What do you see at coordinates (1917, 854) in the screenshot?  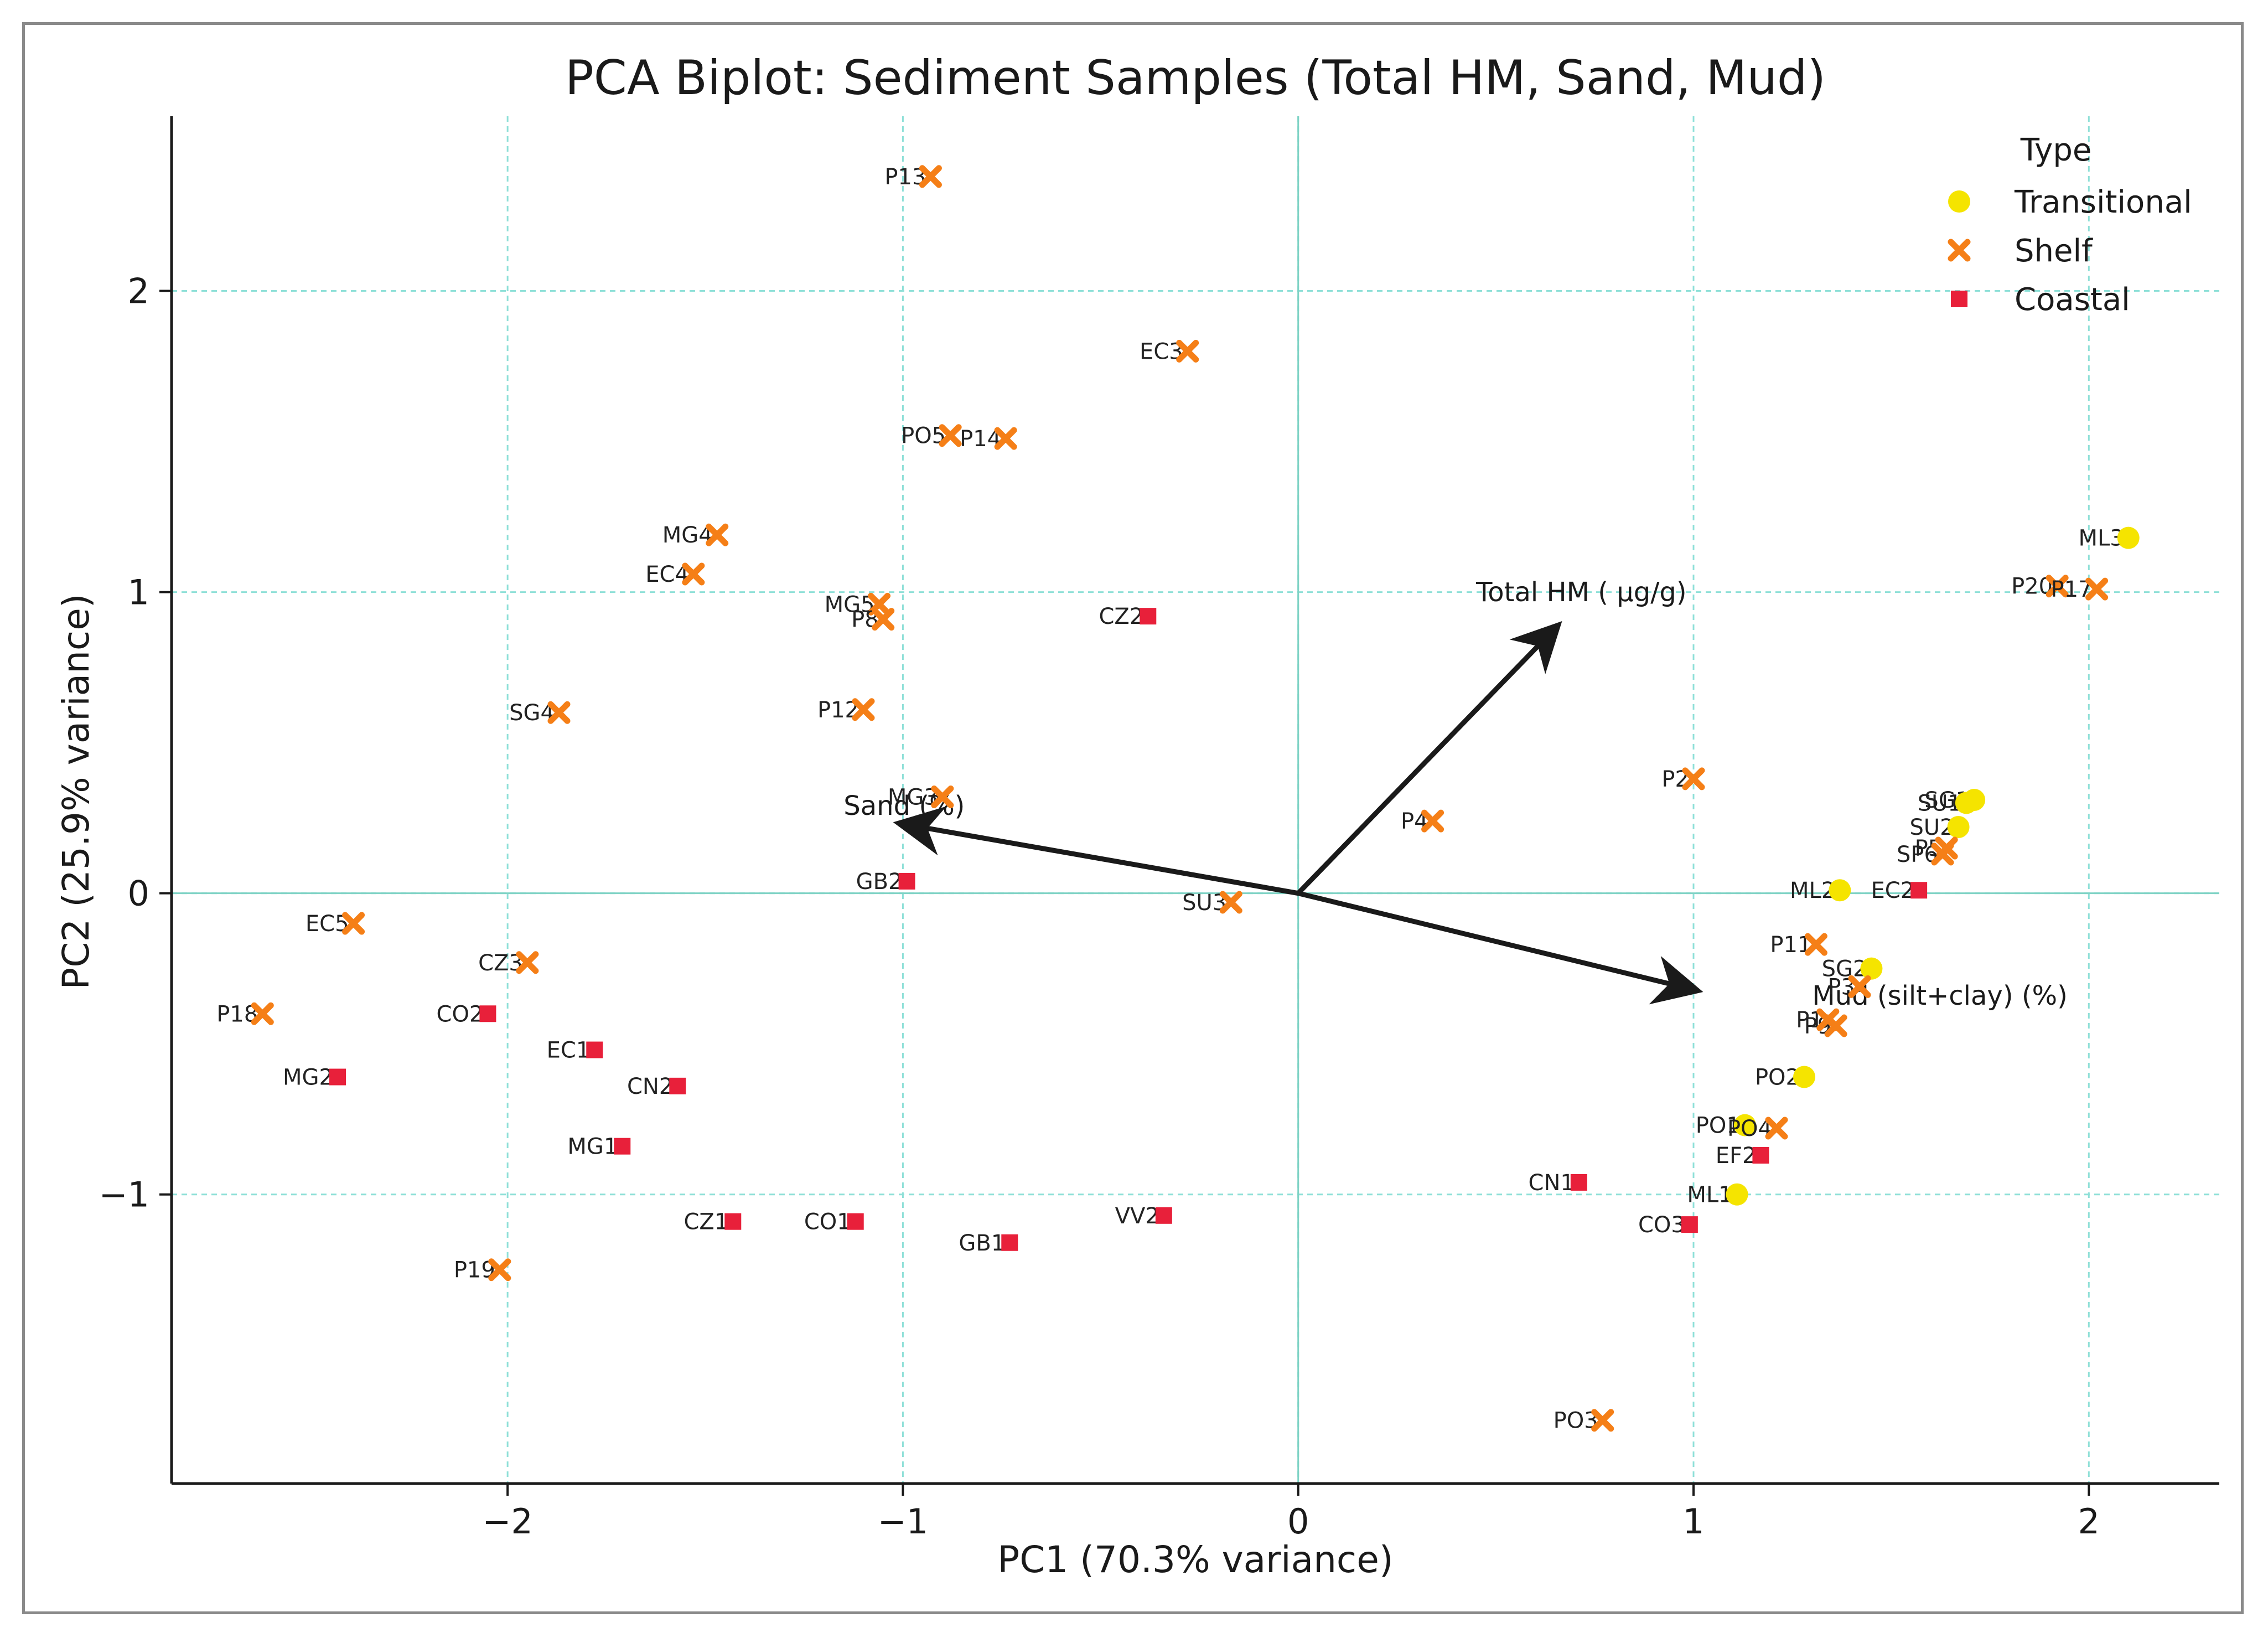 I see `point-label: SP6` at bounding box center [1917, 854].